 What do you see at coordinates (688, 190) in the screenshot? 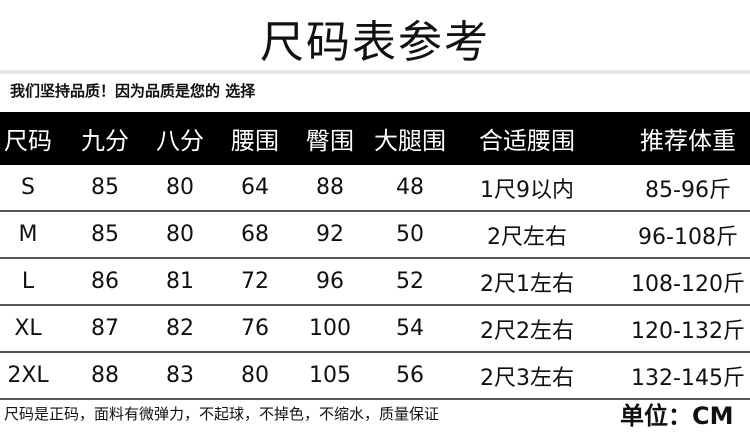
I see `table-cell: 85-96斤` at bounding box center [688, 190].